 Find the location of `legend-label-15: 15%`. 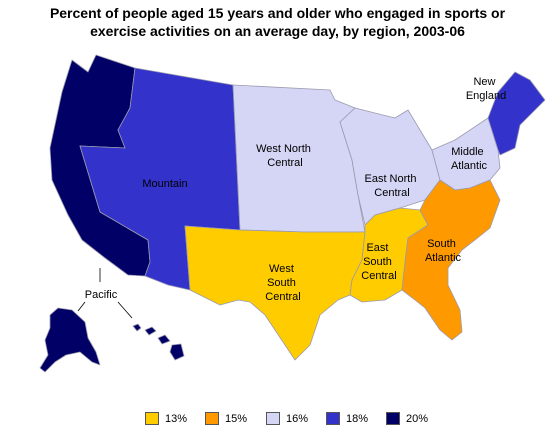

legend-label-15: 15% is located at coordinates (236, 419).